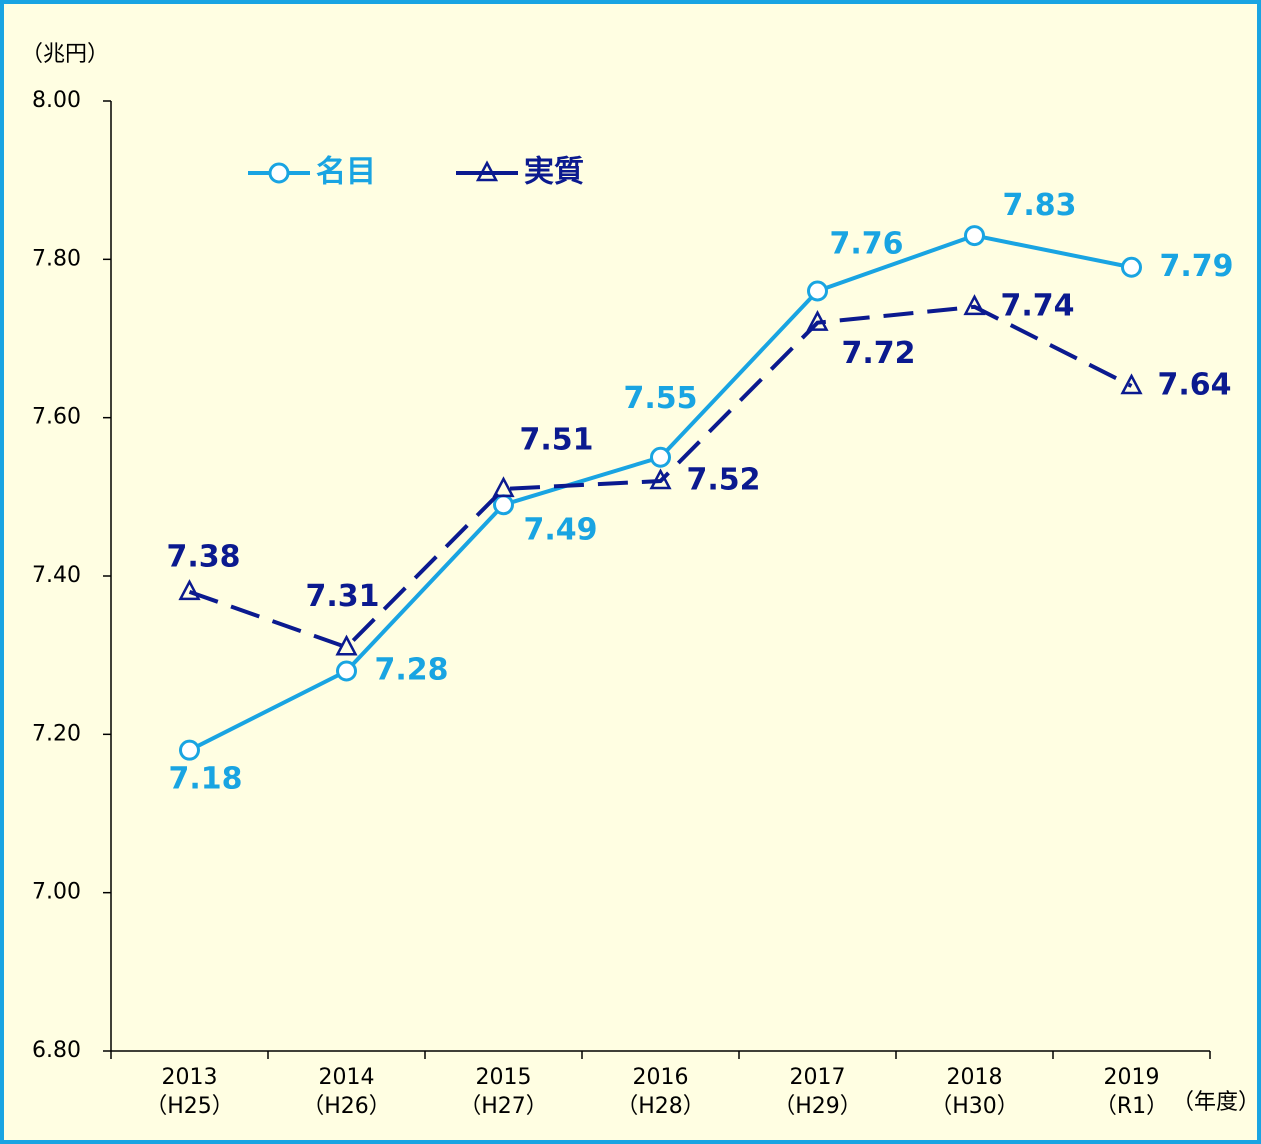 This screenshot has width=1261, height=1144. What do you see at coordinates (1131, 1106) in the screenshot?
I see `x-tick-sublabel: （R1）` at bounding box center [1131, 1106].